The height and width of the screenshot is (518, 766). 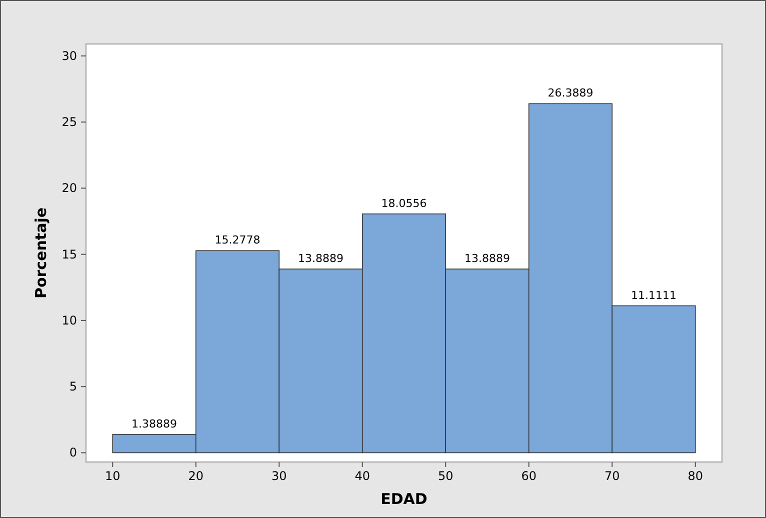 I want to click on x-tick-label: 40, so click(x=362, y=476).